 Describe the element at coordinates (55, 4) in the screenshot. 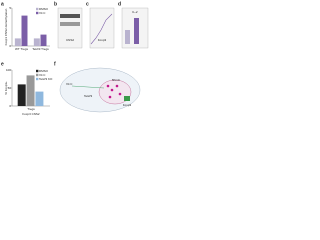

I see `panel-label: b` at that location.